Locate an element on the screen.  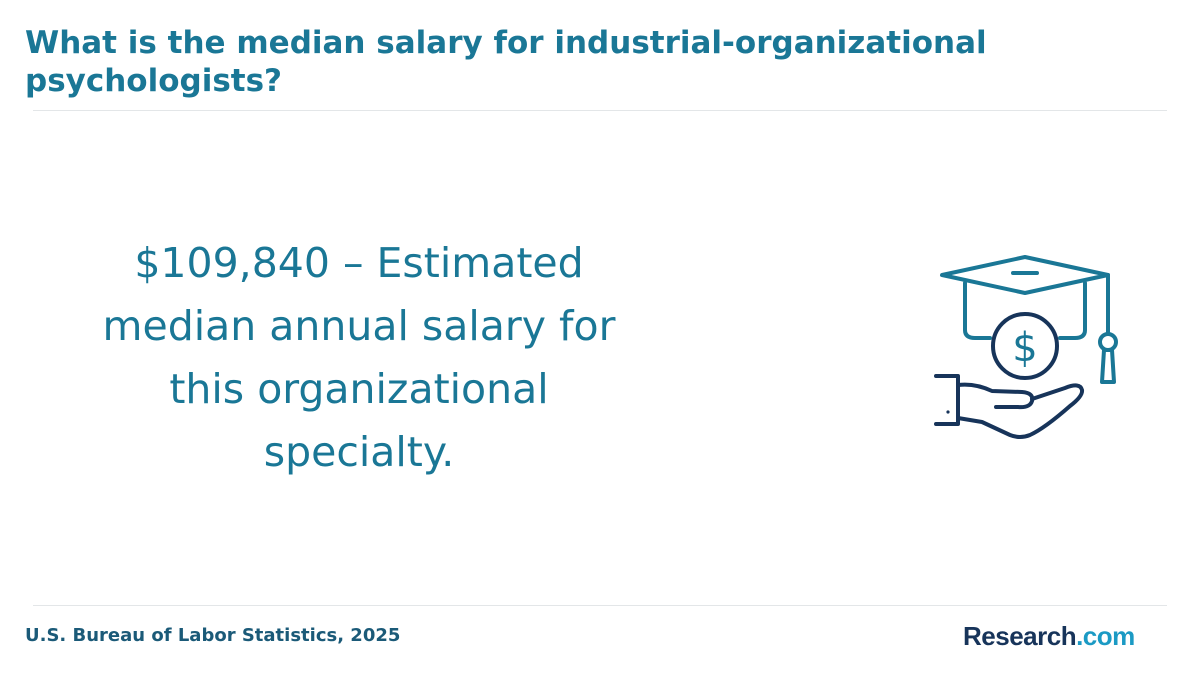
brand-name: Research is located at coordinates (1020, 636).